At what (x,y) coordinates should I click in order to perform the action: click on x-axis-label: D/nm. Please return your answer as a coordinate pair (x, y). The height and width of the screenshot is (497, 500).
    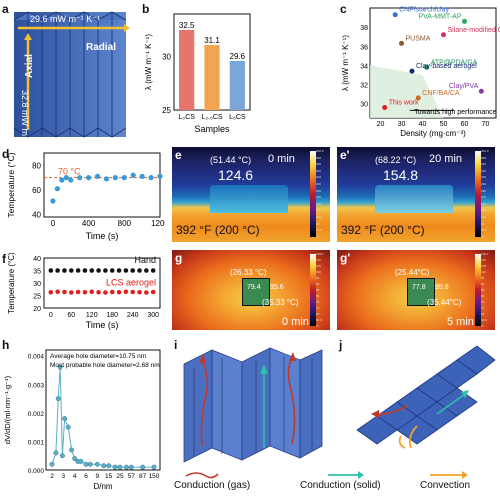
    Looking at the image, I should click on (102, 486).